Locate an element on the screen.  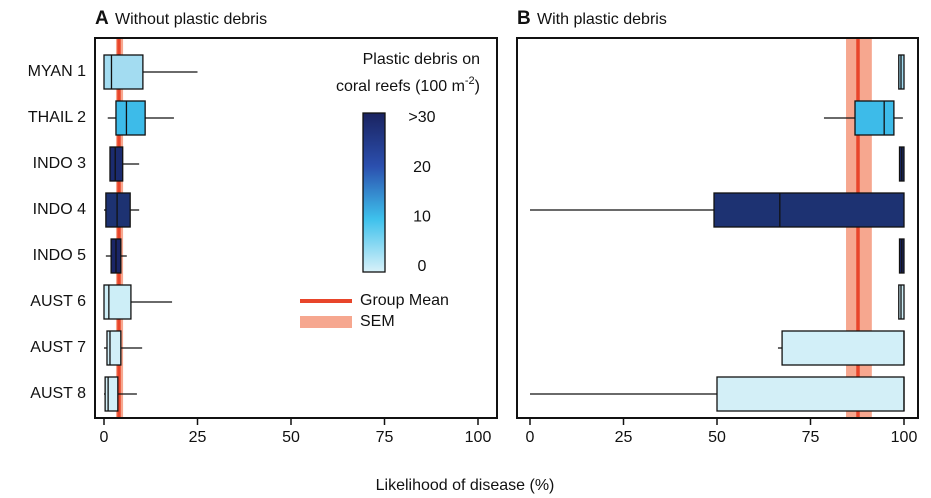
legend-sem-swatch is located at coordinates (326, 322).